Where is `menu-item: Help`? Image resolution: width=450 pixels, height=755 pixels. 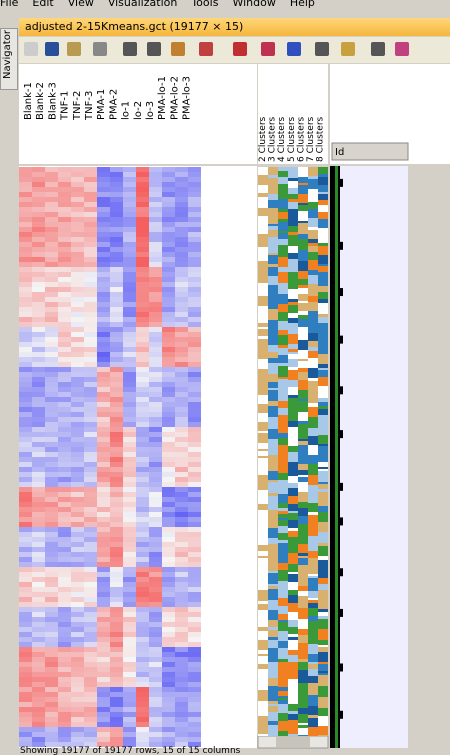
menu-item: Help is located at coordinates (302, 4).